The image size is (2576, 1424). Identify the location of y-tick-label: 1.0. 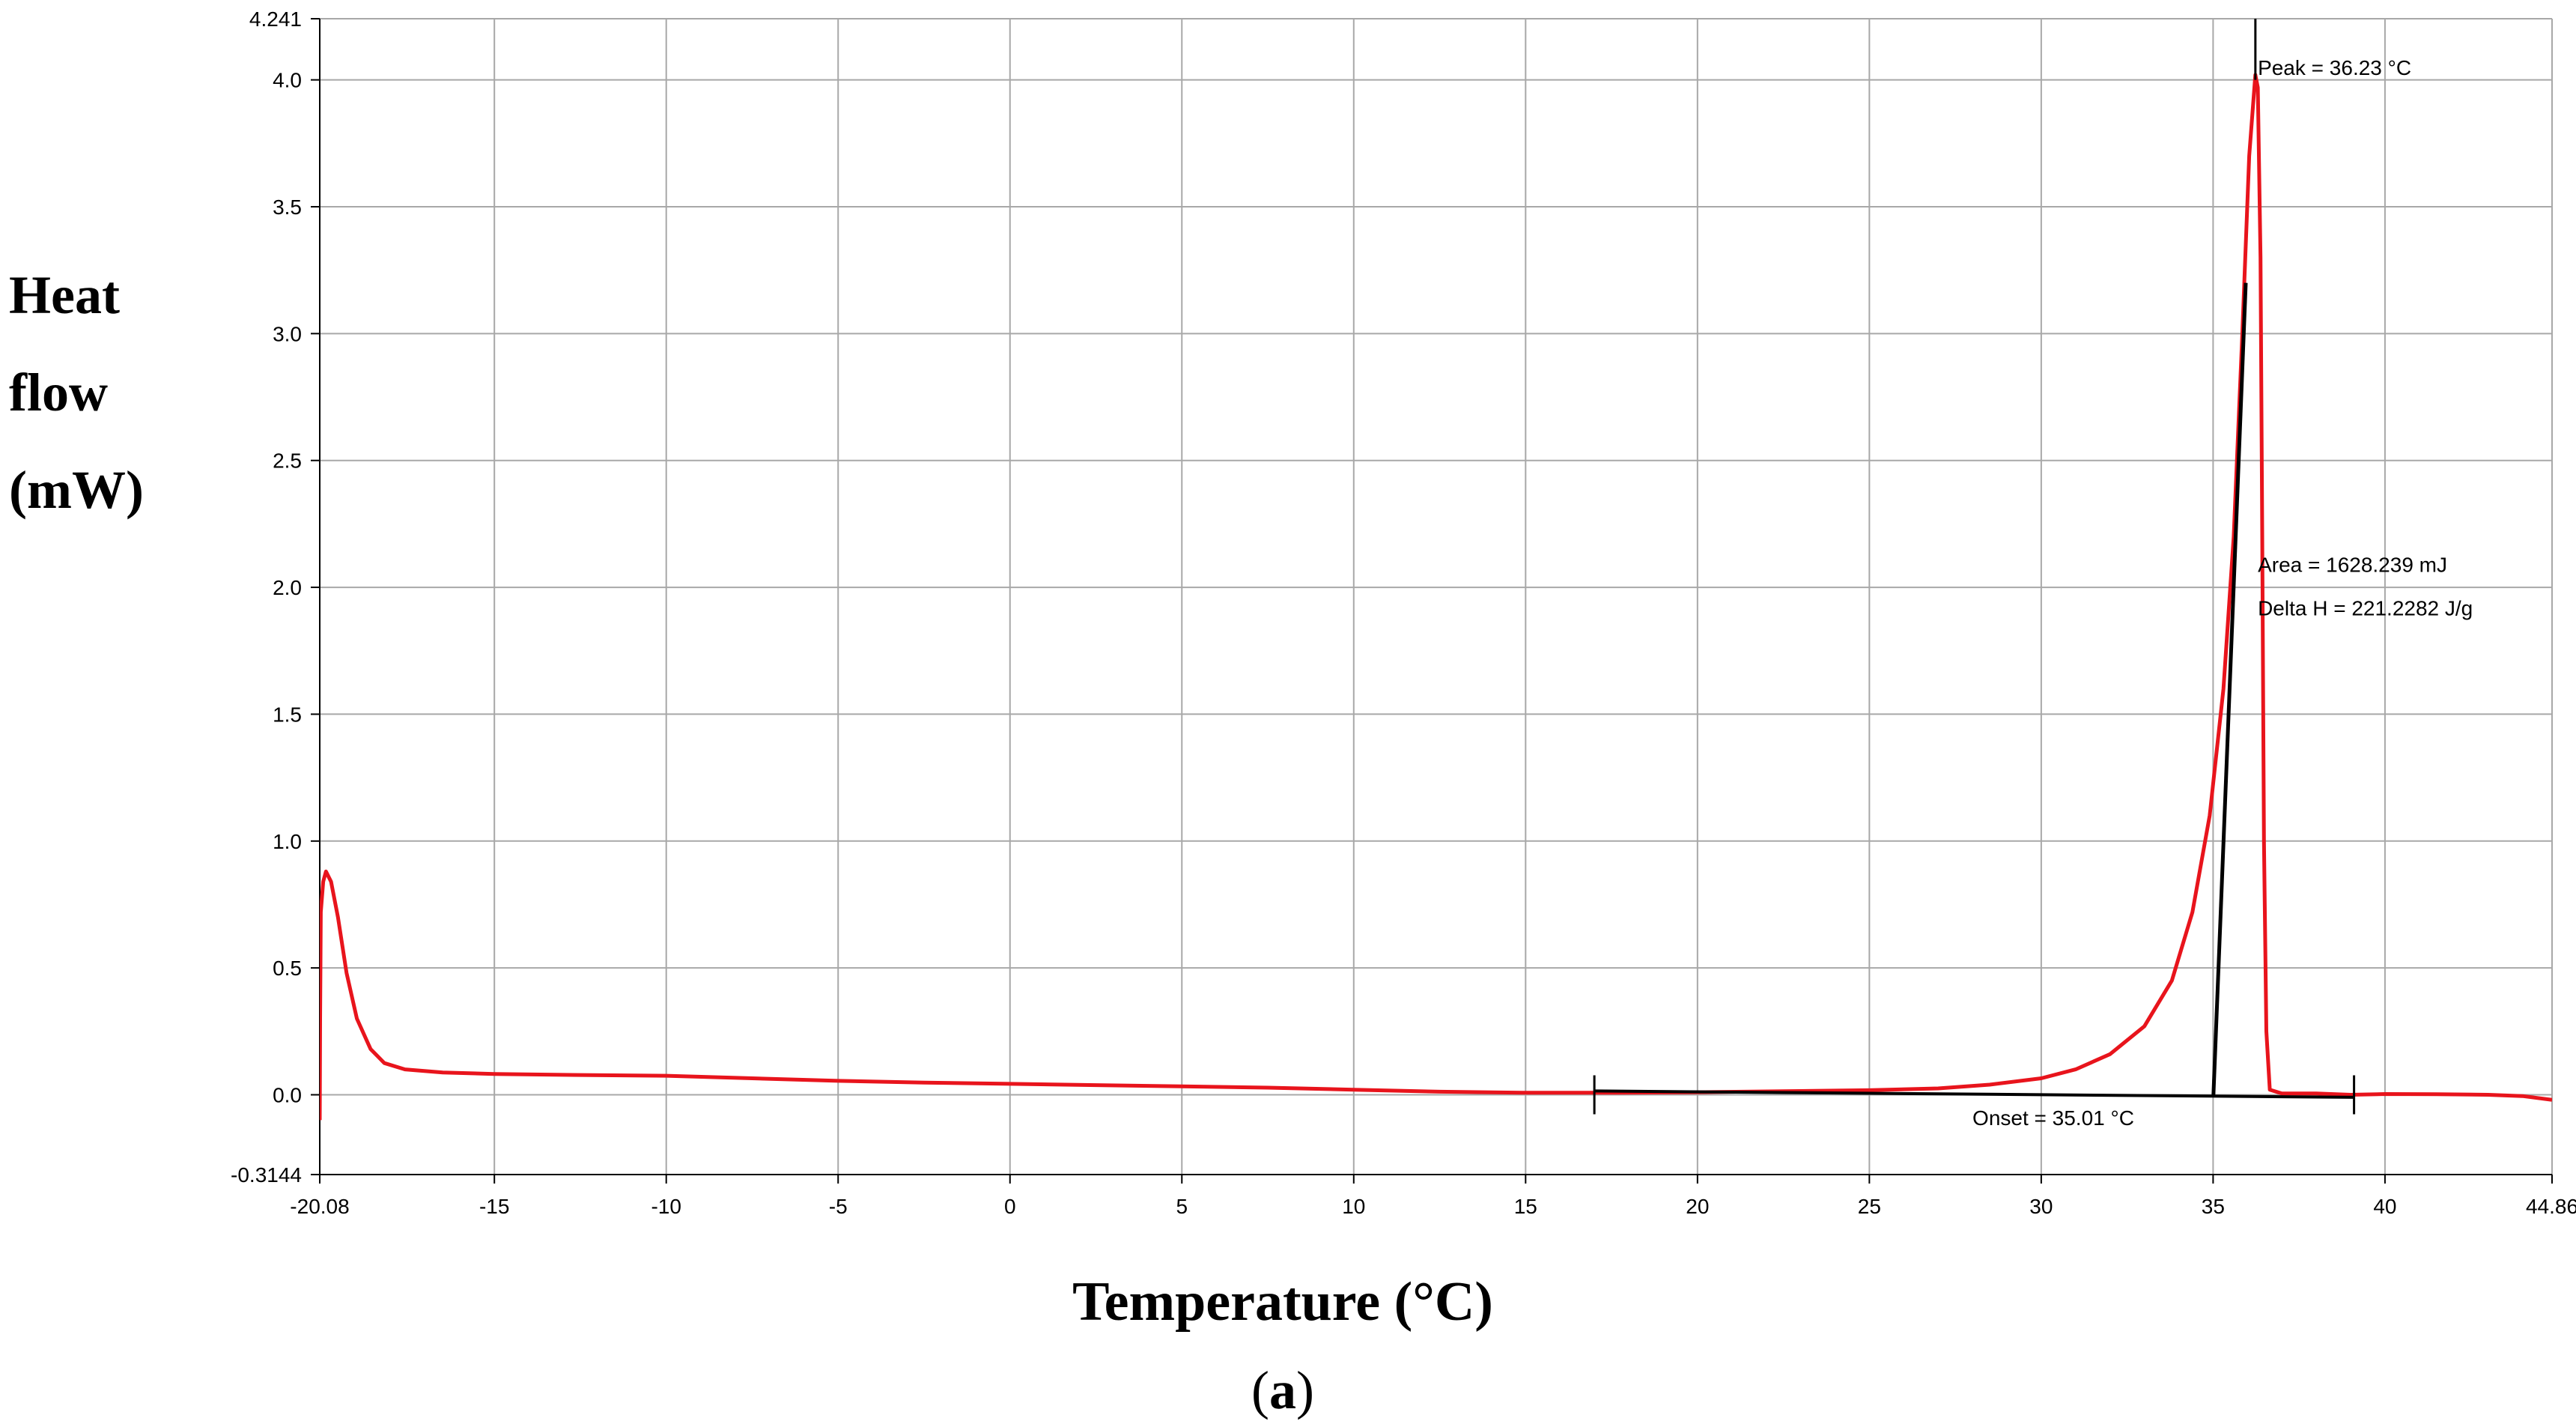
(287, 841).